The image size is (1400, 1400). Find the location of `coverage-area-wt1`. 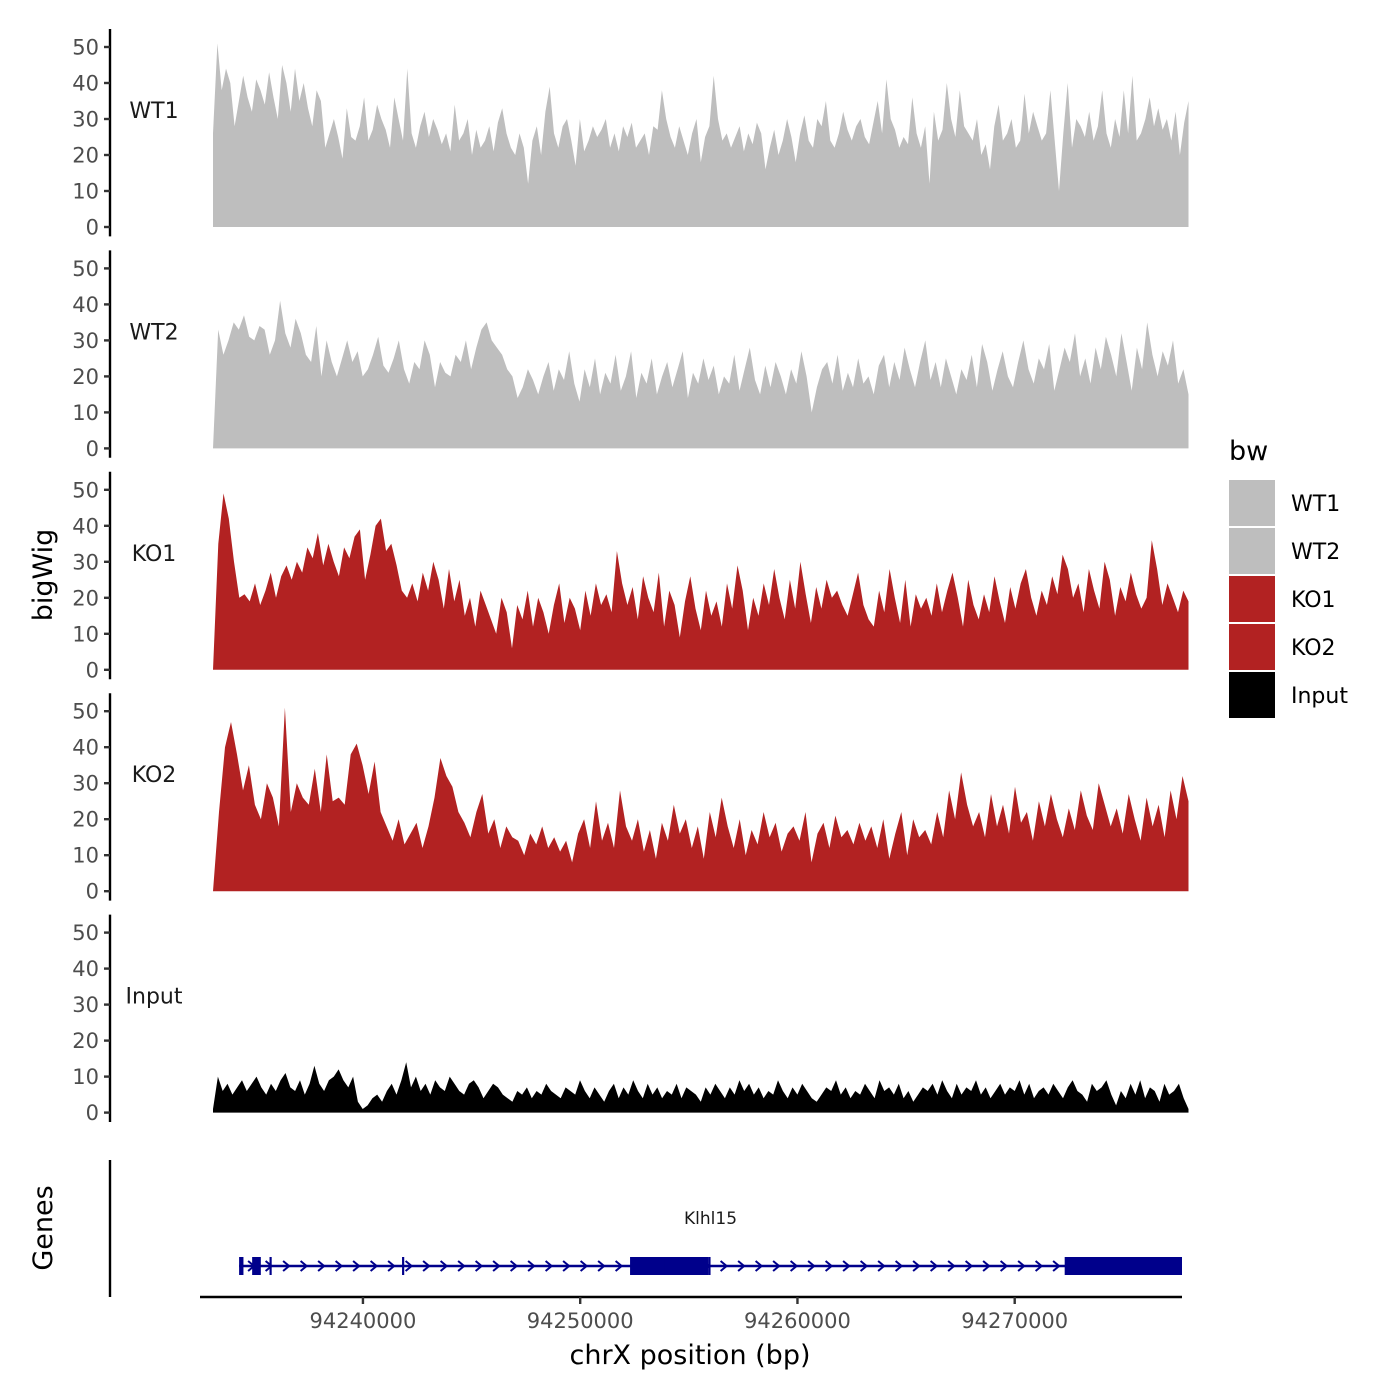

coverage-area-wt1 is located at coordinates (701, 135).